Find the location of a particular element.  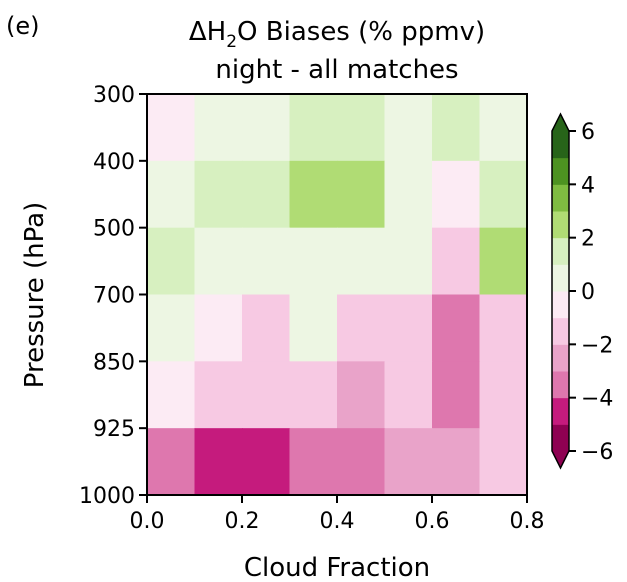

chart-title-suffix: O Biases (% ppmv) is located at coordinates (361, 32).